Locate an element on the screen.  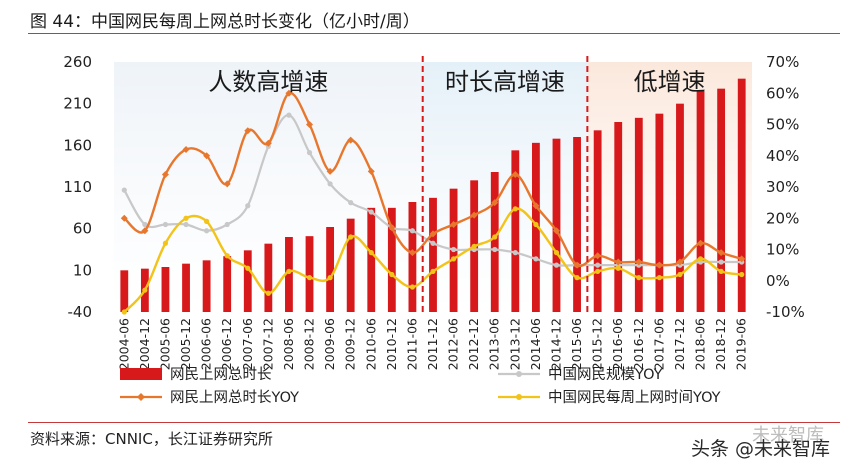
x-tick-label: 2012-06 is located at coordinates (453, 344).